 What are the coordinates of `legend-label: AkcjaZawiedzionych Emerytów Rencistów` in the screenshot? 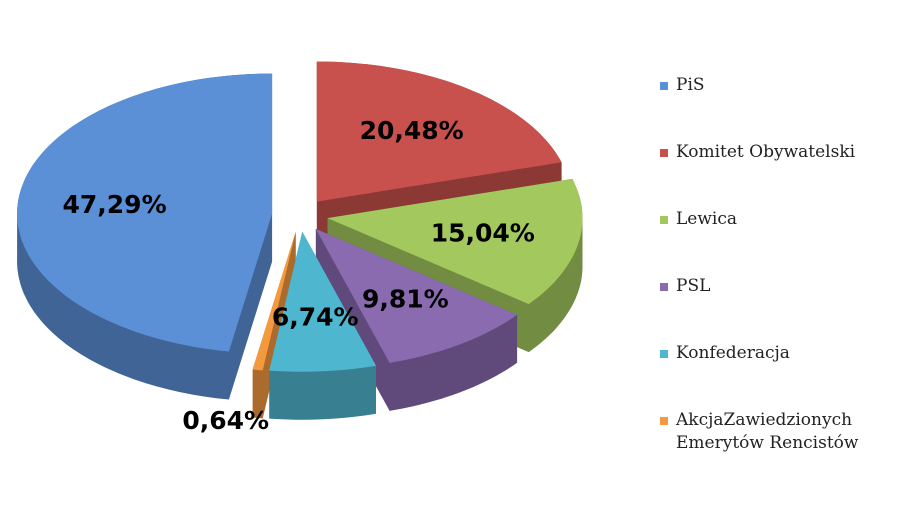 It's located at (767, 431).